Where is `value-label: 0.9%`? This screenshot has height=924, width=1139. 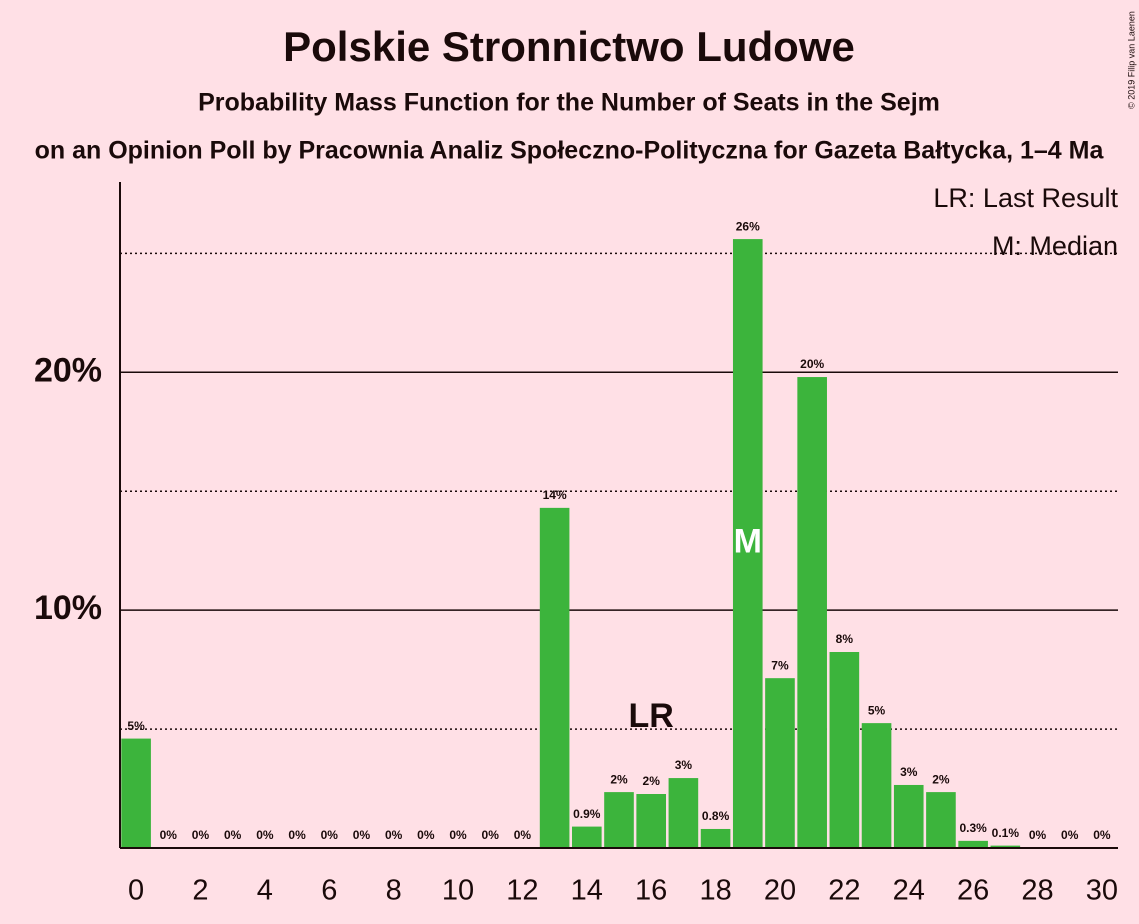
value-label: 0.9% is located at coordinates (587, 814).